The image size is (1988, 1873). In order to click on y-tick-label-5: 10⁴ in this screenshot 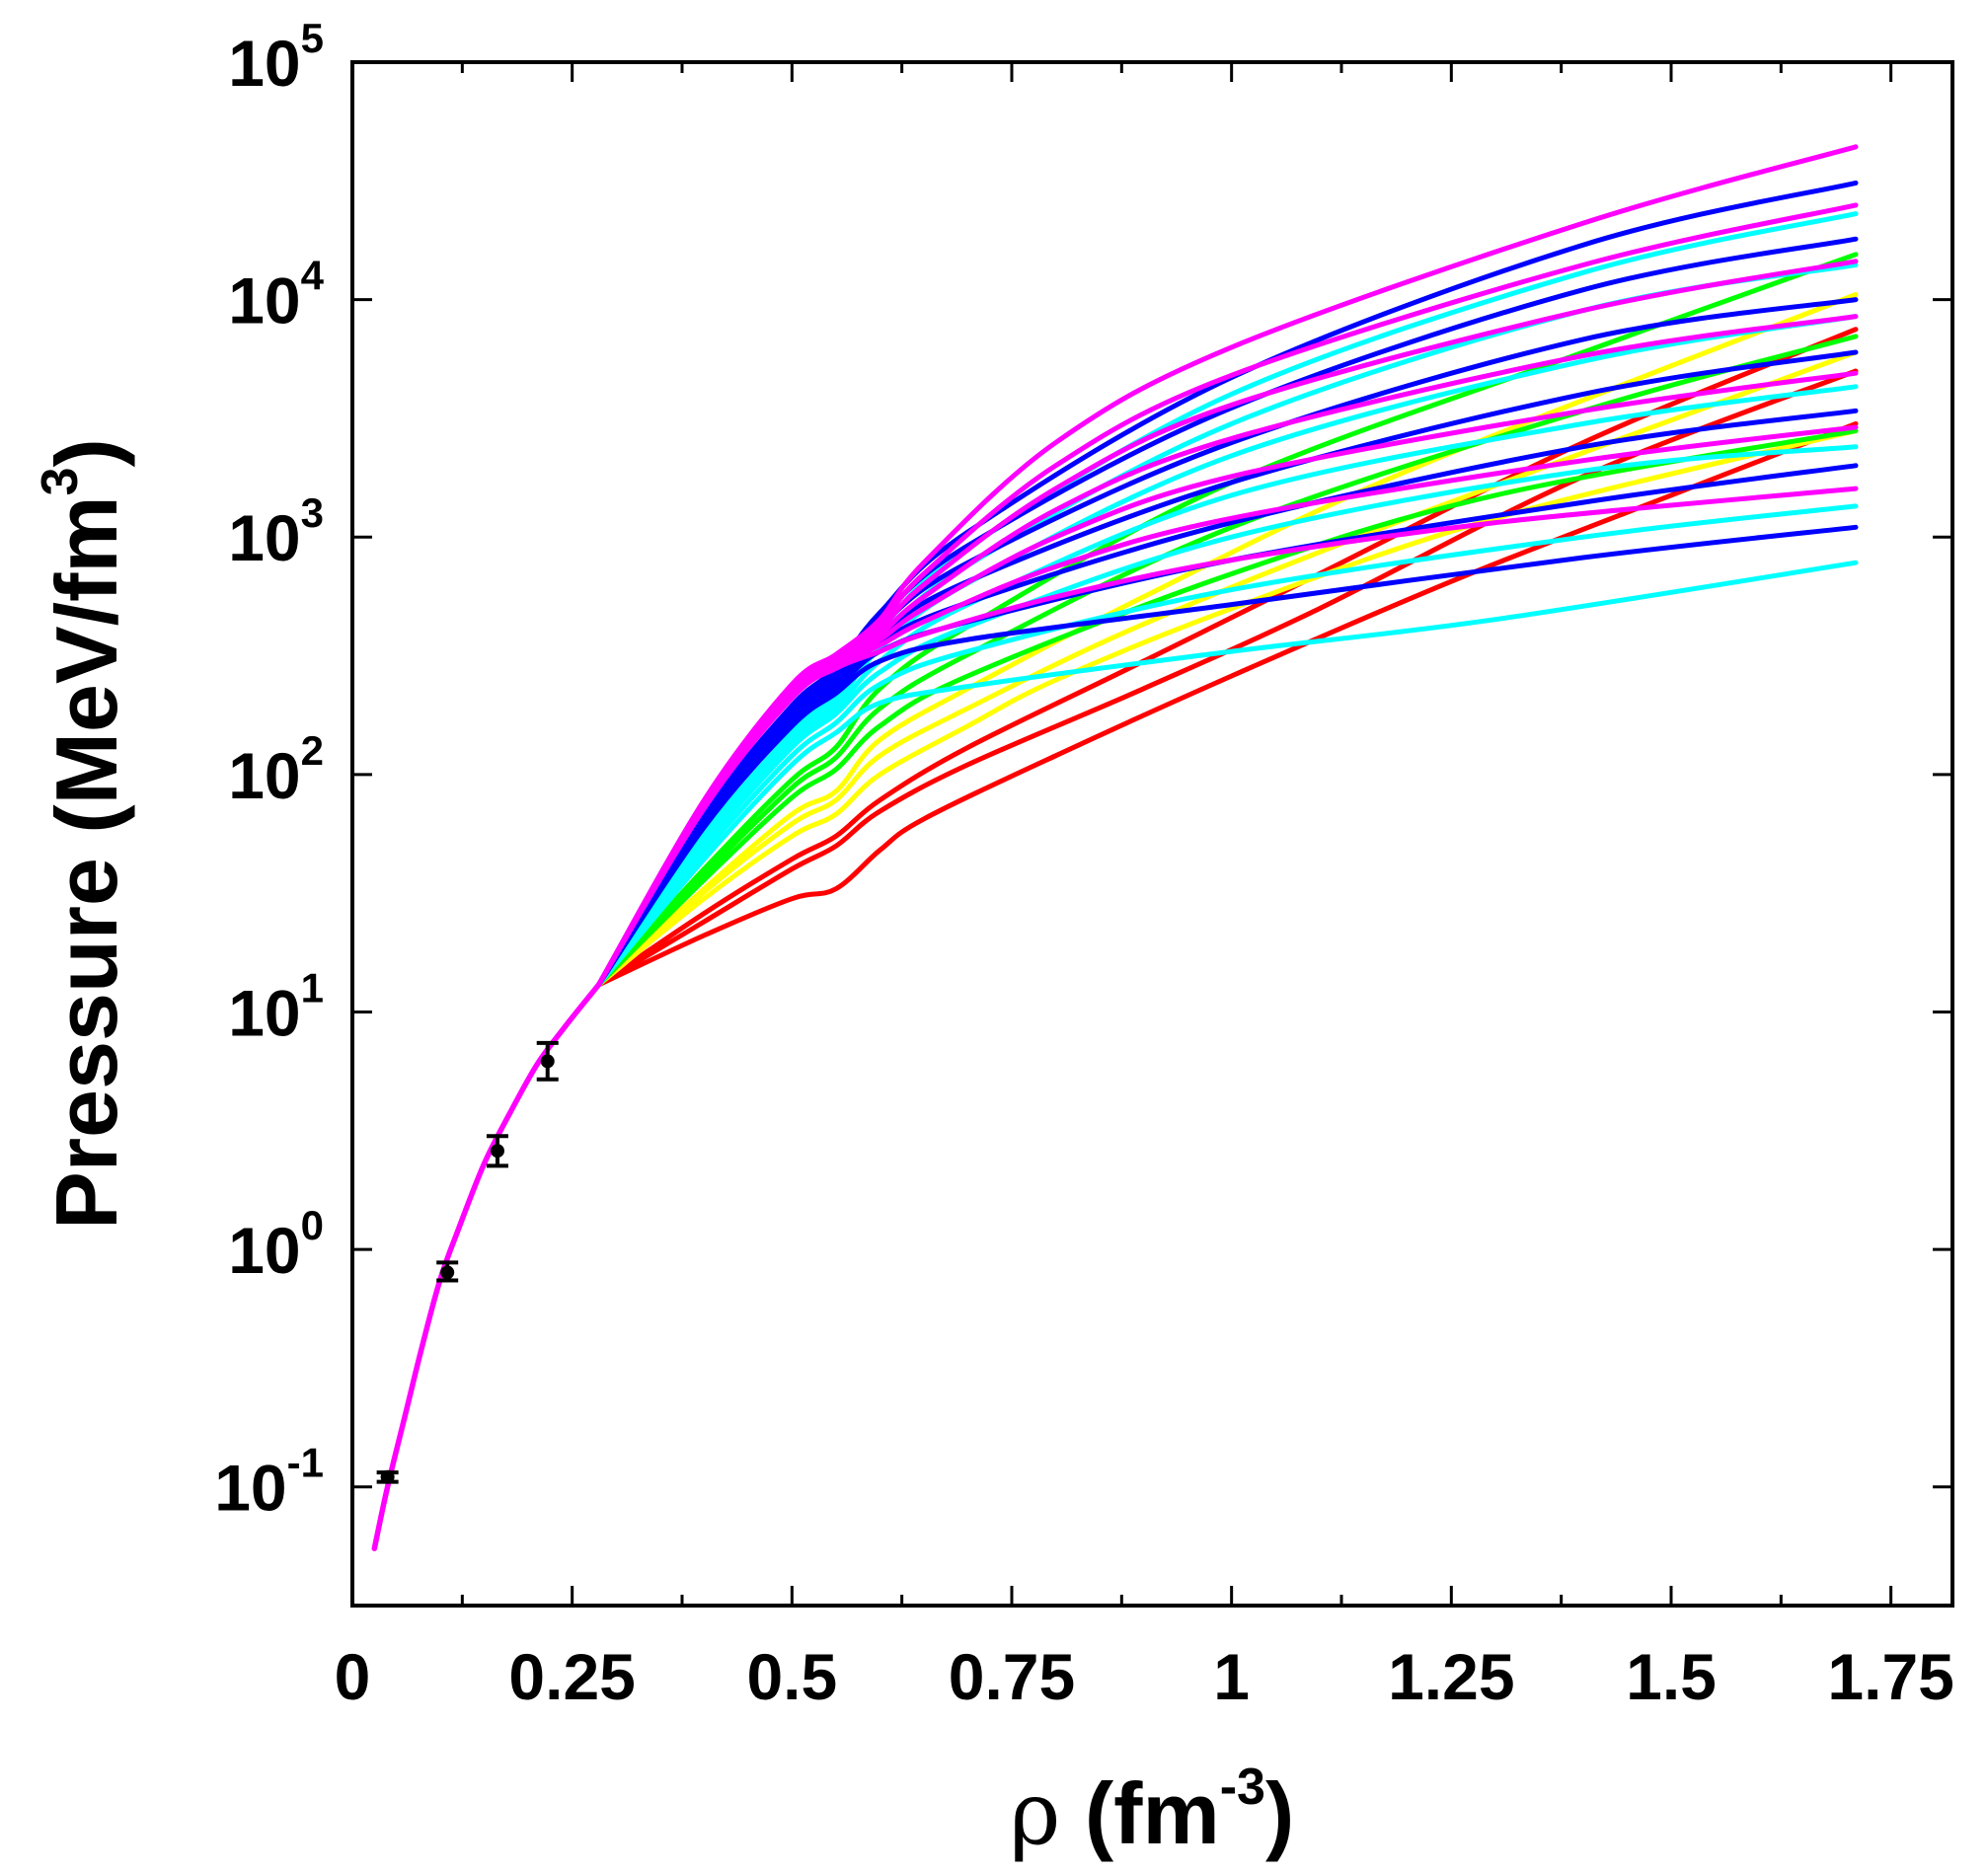, I will do `click(276, 295)`.